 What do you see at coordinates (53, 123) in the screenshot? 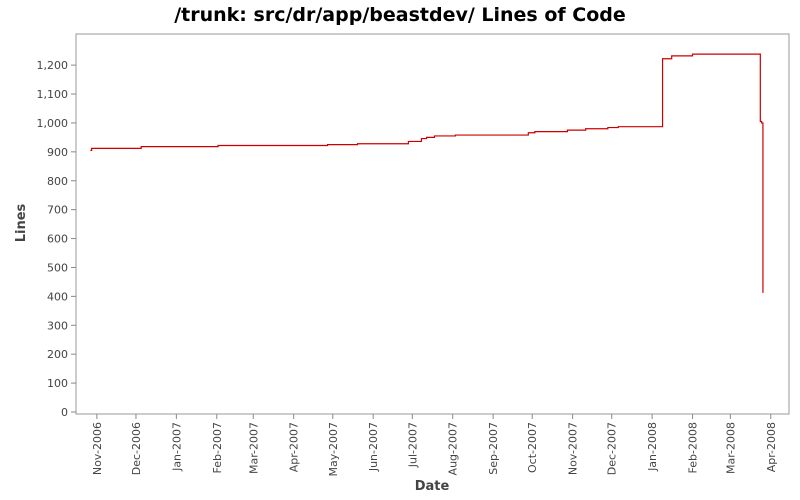
I see `y-tick-label: 1,000` at bounding box center [53, 123].